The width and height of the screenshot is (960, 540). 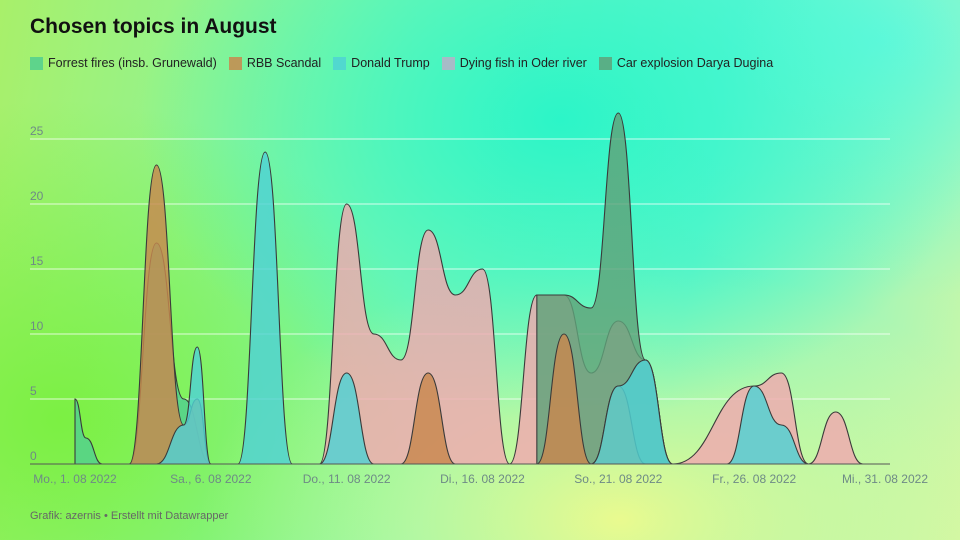 I want to click on x-tick-label: Do., 11. 08 2022, so click(x=347, y=479).